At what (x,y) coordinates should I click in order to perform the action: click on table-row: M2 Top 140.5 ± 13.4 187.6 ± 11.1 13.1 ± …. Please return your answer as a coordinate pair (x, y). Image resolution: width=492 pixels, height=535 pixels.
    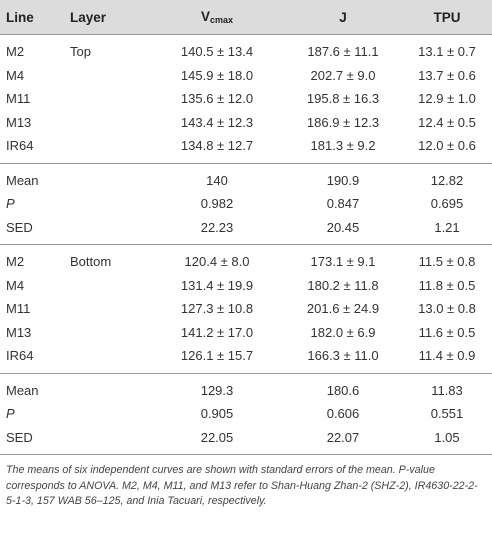
    Looking at the image, I should click on (246, 52).